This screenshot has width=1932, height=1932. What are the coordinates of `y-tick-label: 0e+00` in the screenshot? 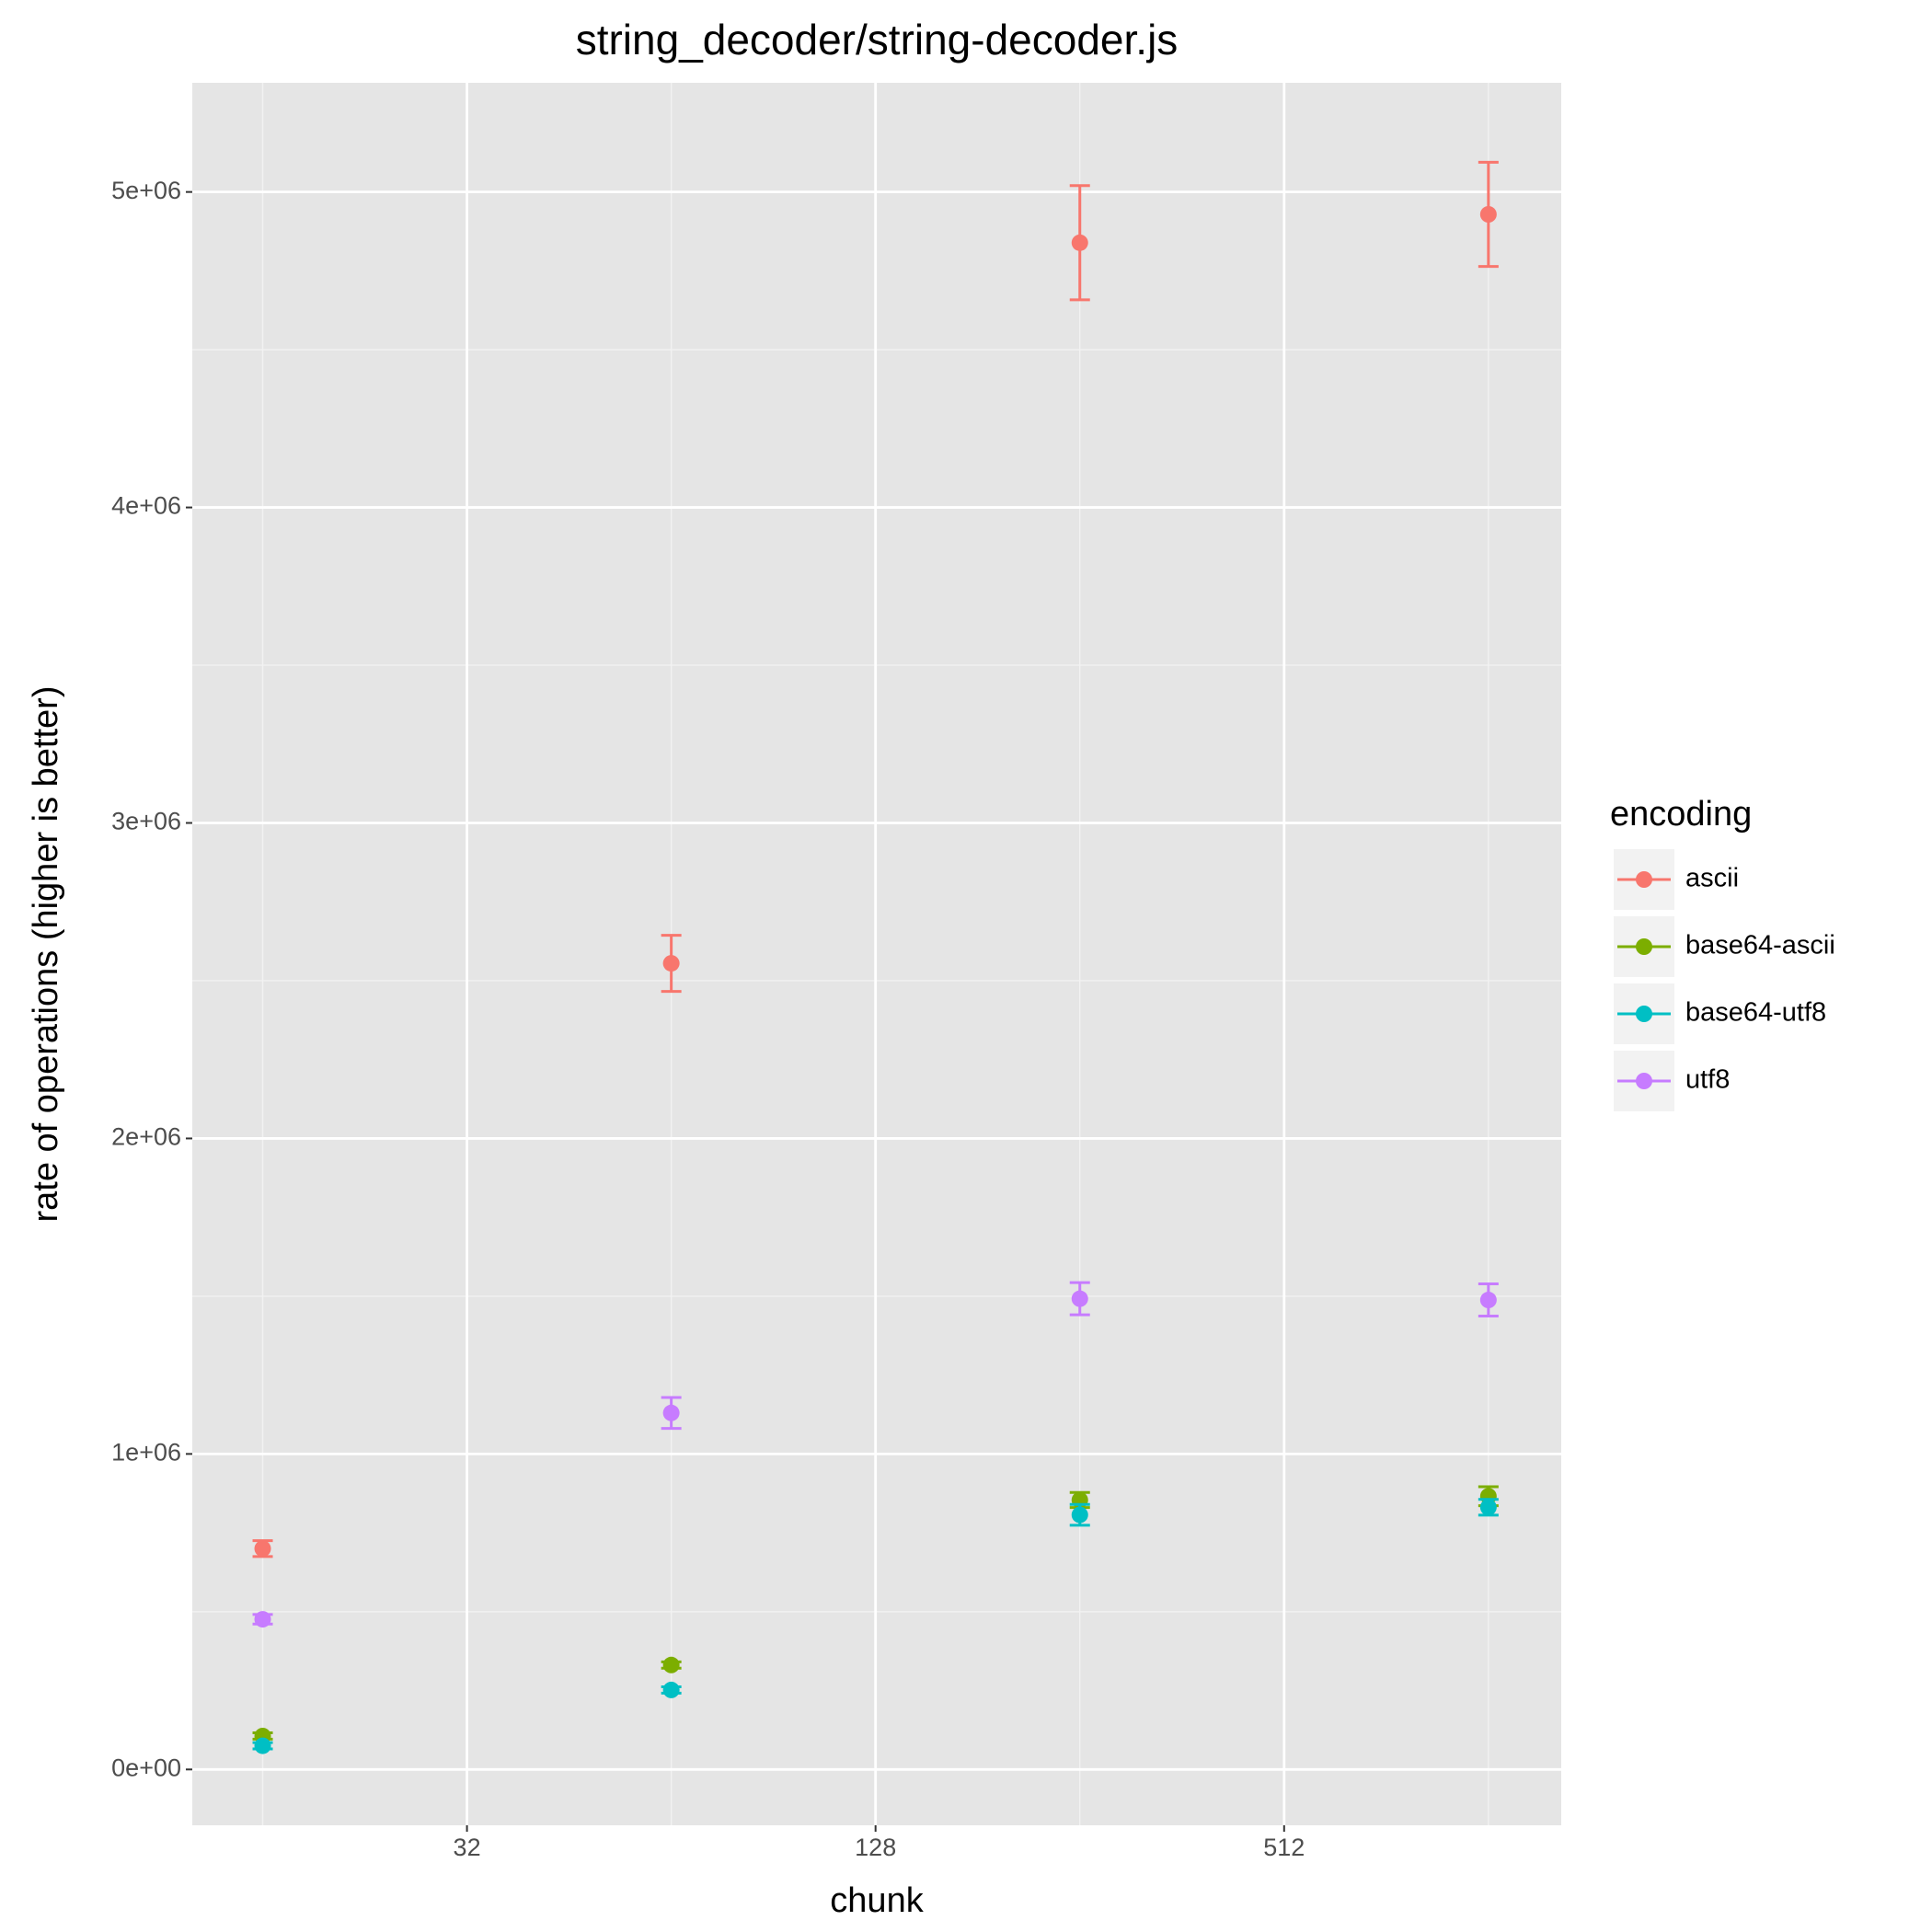 It's located at (146, 1767).